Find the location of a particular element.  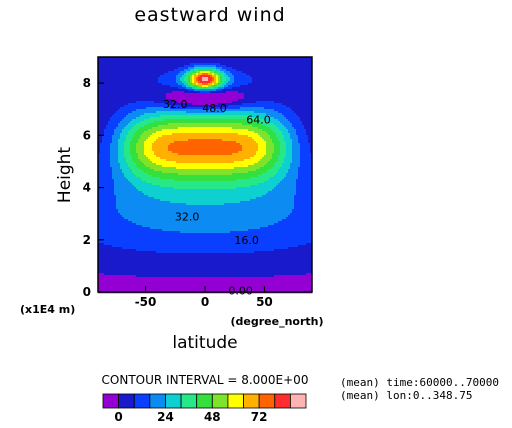

x-axis-title: latitude is located at coordinates (204, 343).